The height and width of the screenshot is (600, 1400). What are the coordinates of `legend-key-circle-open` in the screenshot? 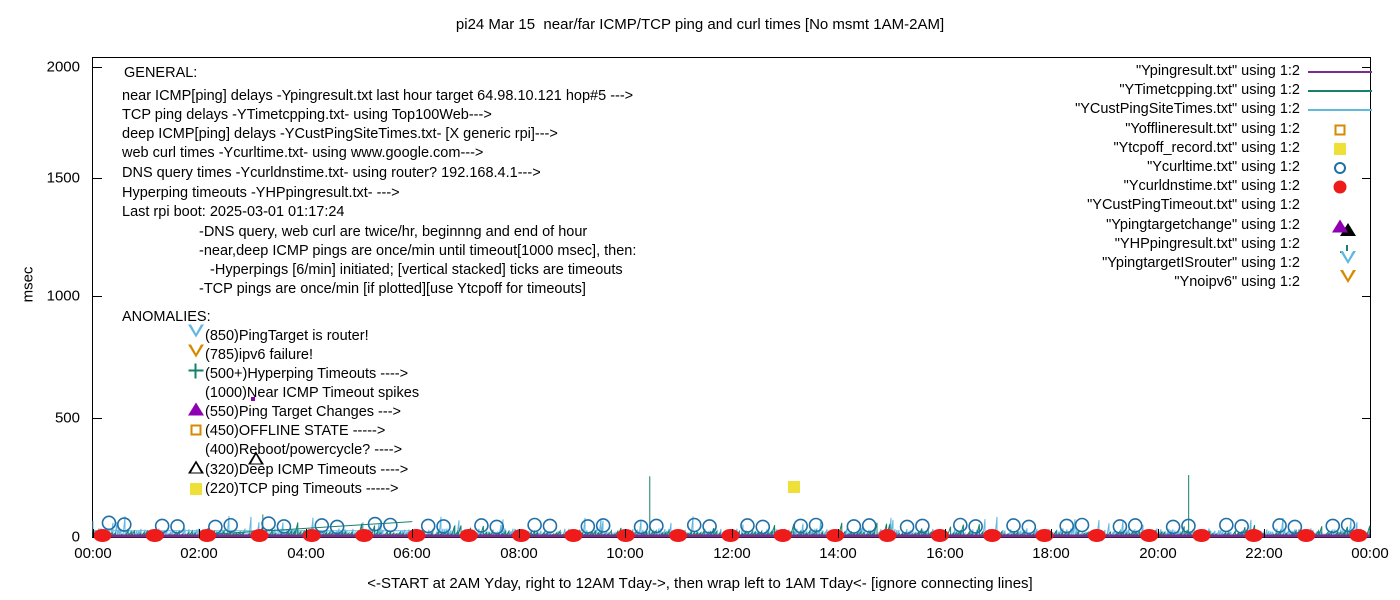 It's located at (1340, 167).